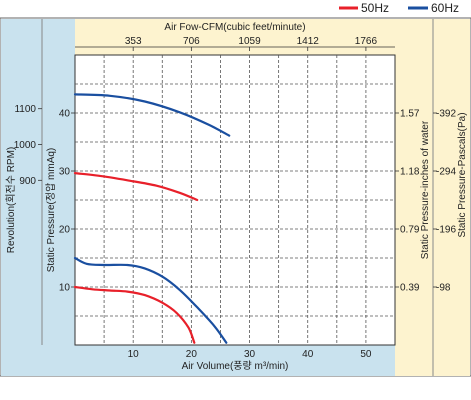 Image resolution: width=471 pixels, height=400 pixels. Describe the element at coordinates (27, 181) in the screenshot. I see `revolution-tick-label: 900` at that location.